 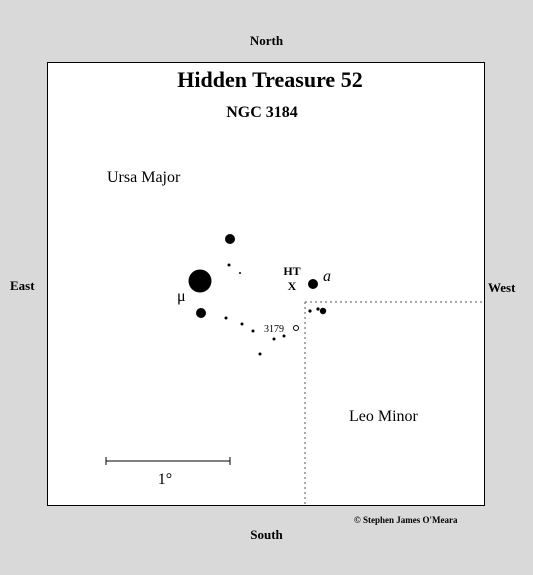 I want to click on a-label: a, so click(x=327, y=276).